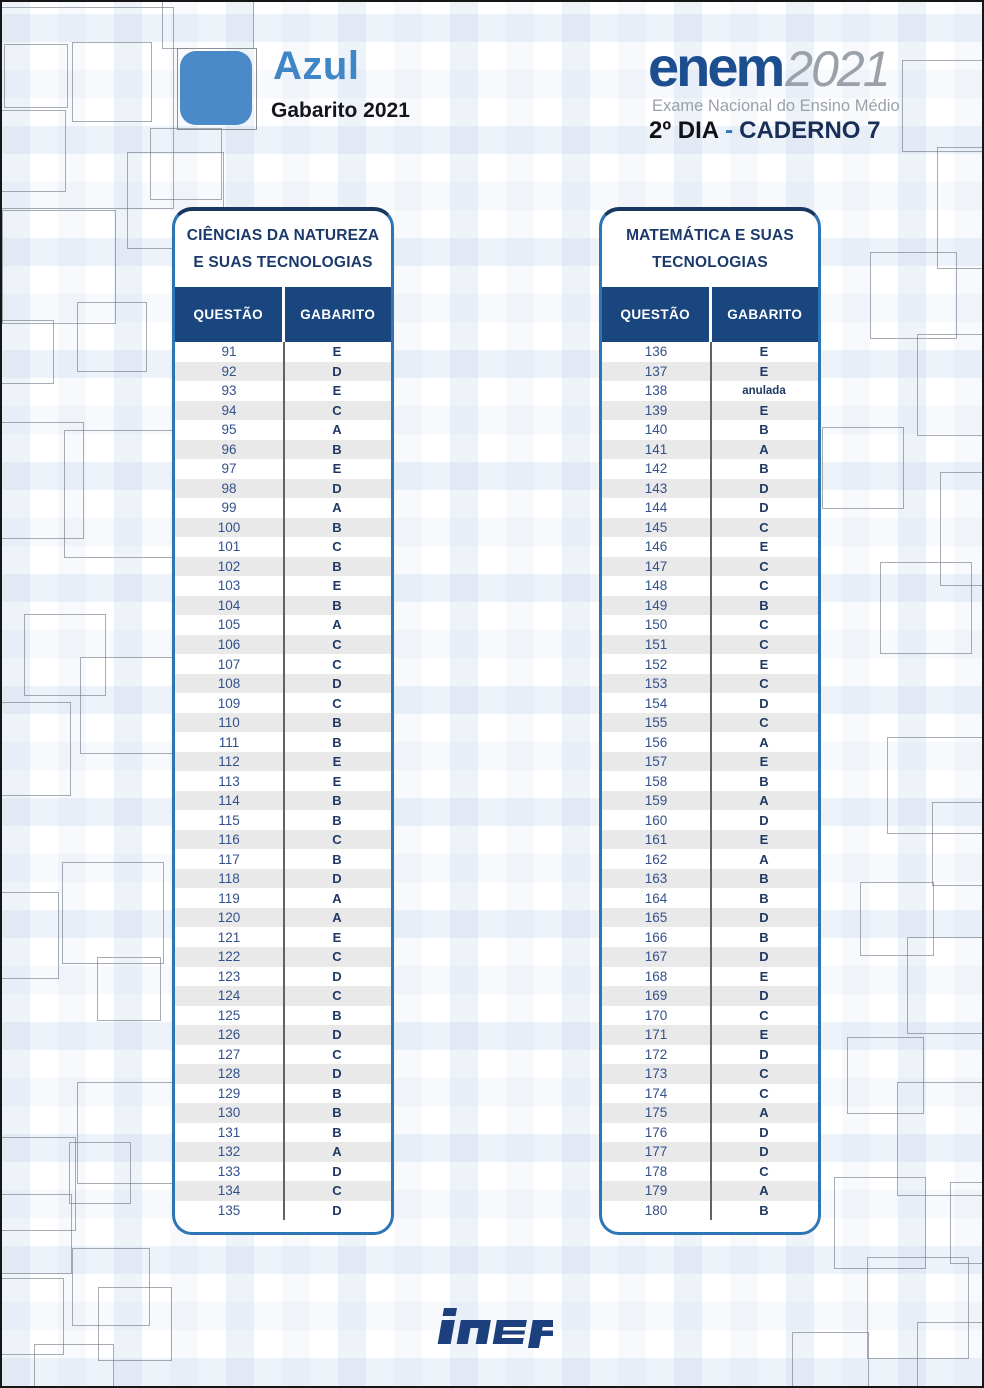  I want to click on answer-column-header: GABARITO, so click(764, 314).